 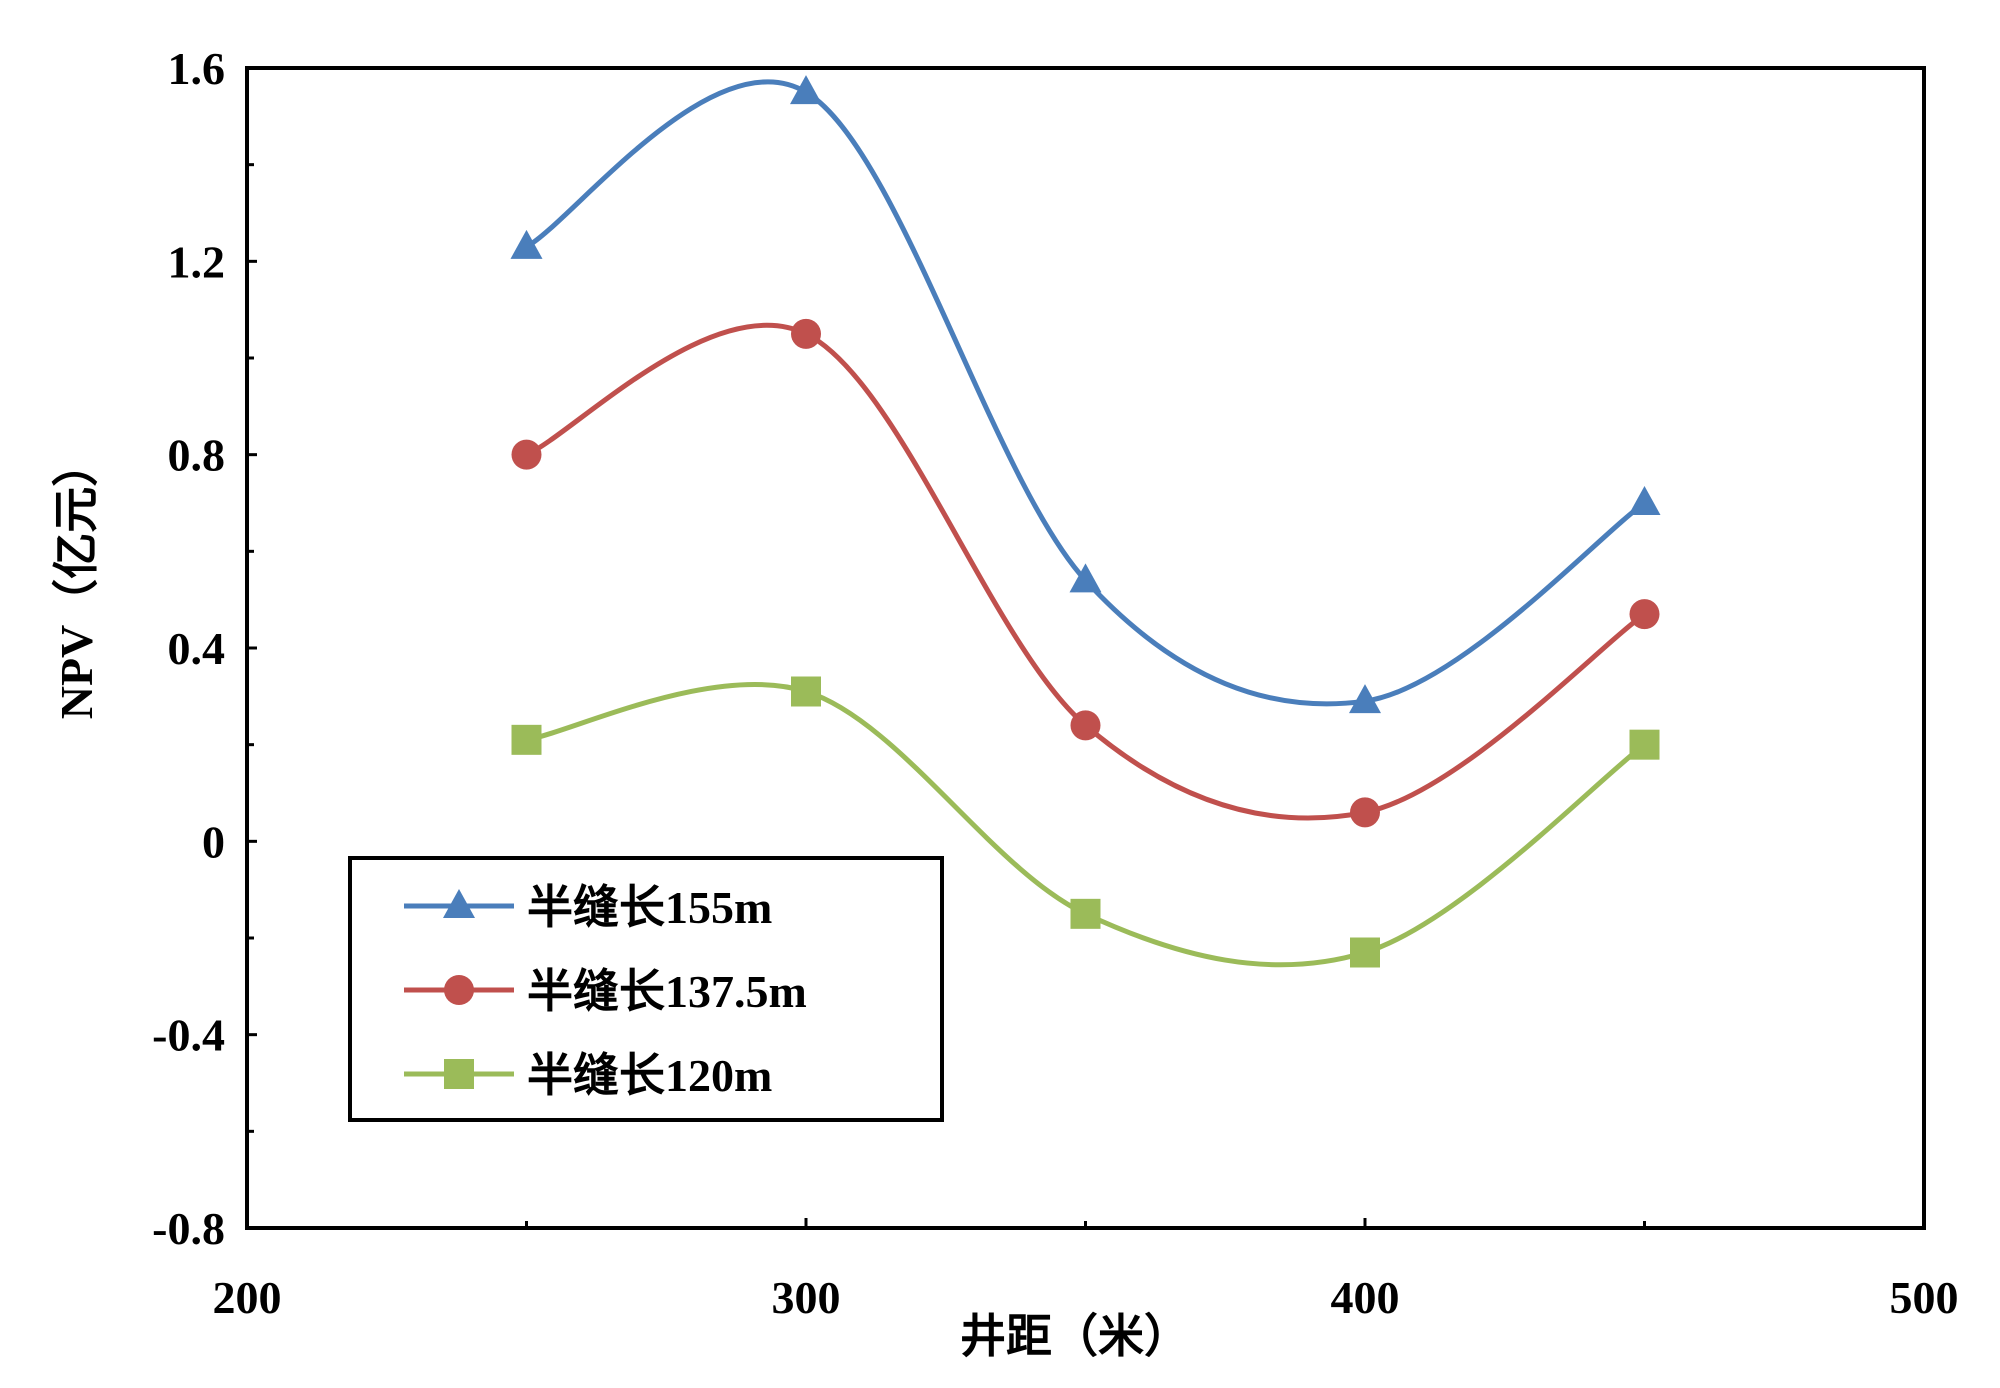 I want to click on x-axis: 200 300 400 500, so click(x=1086, y=1270).